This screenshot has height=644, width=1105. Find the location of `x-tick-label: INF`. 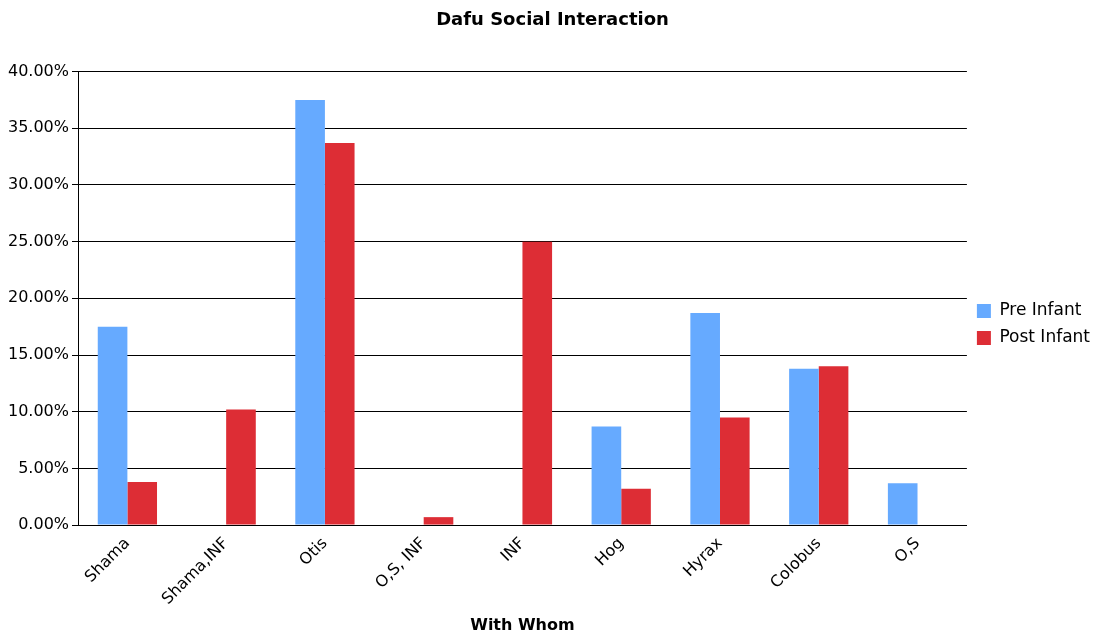

x-tick-label: INF is located at coordinates (512, 549).